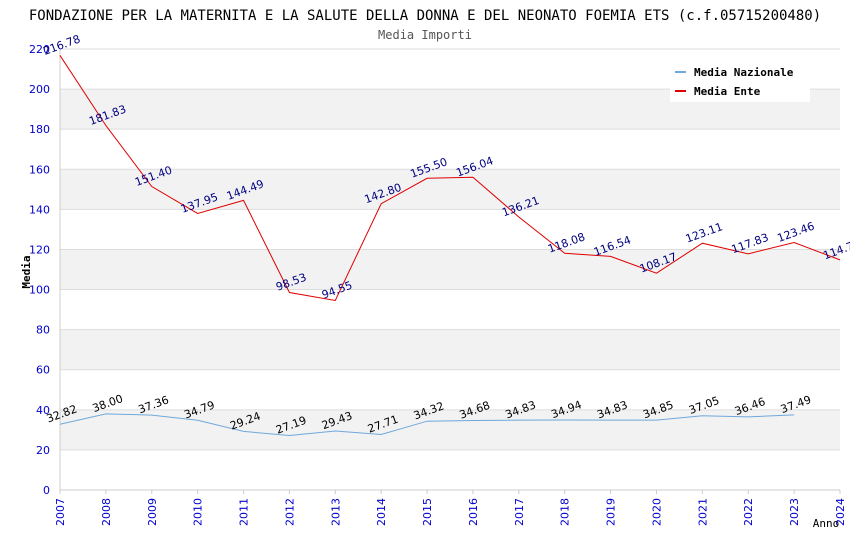 The image size is (850, 550). What do you see at coordinates (152, 512) in the screenshot?
I see `x-tick-label: 2009` at bounding box center [152, 512].